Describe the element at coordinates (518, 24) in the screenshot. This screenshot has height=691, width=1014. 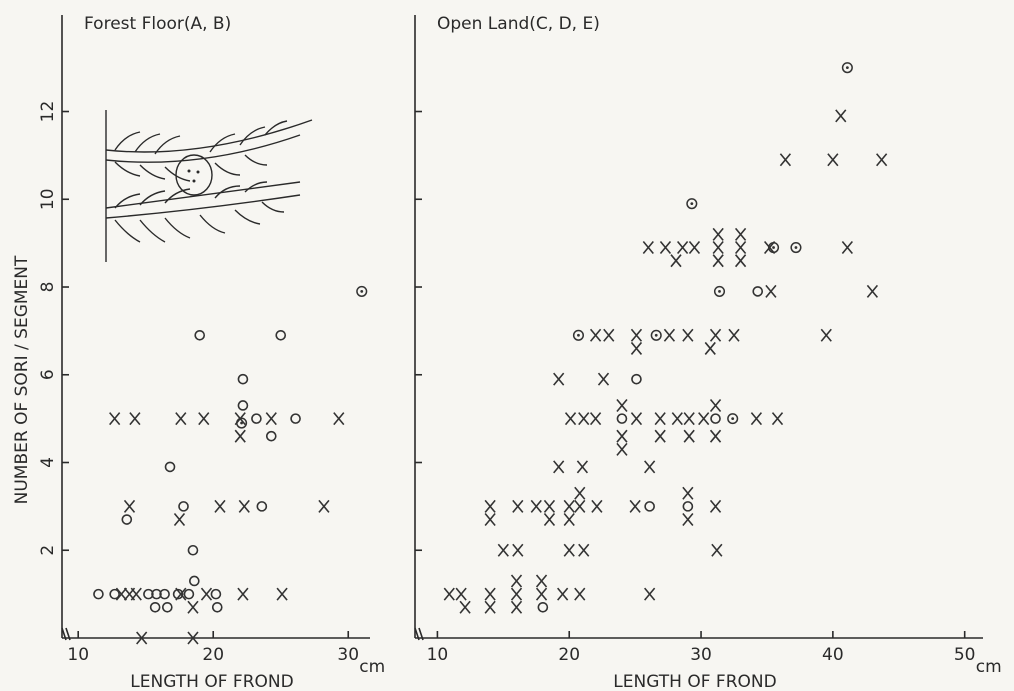
I see `chart-title: Open Land(C, D, E)` at that location.